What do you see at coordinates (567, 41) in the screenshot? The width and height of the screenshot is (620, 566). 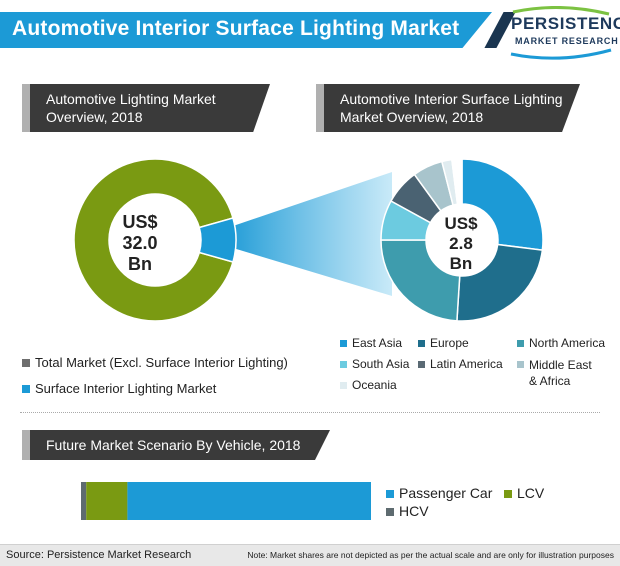 I see `logo-subtext: MARKET RESEARCH` at bounding box center [567, 41].